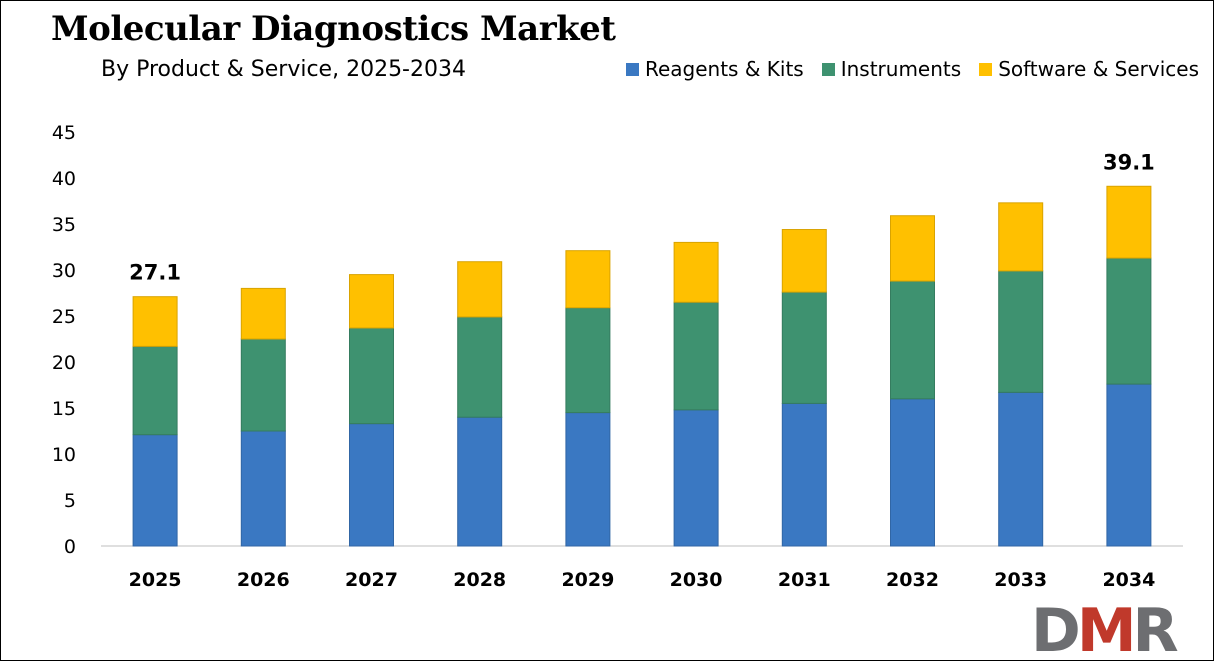 This screenshot has height=663, width=1216. Describe the element at coordinates (155, 580) in the screenshot. I see `x-tick-label: 2025` at that location.